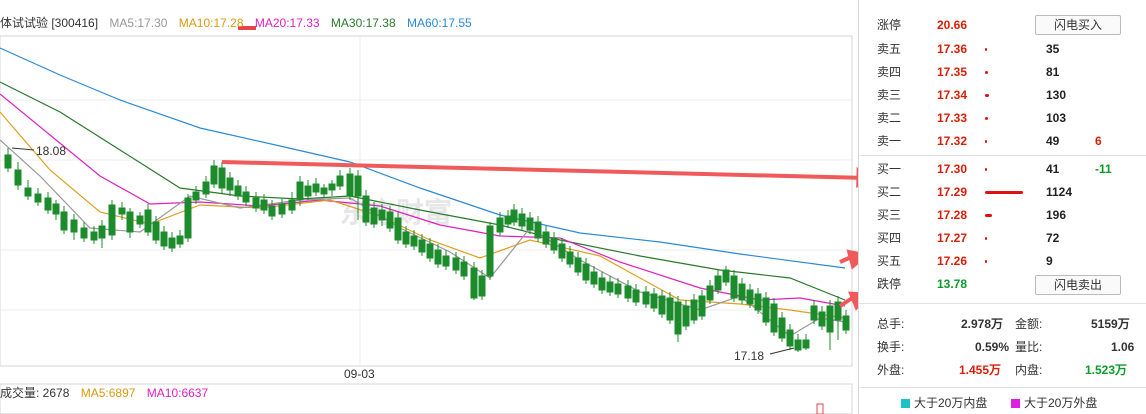 Image resolution: width=1146 pixels, height=414 pixels. I want to click on low-pointer, so click(782, 351).